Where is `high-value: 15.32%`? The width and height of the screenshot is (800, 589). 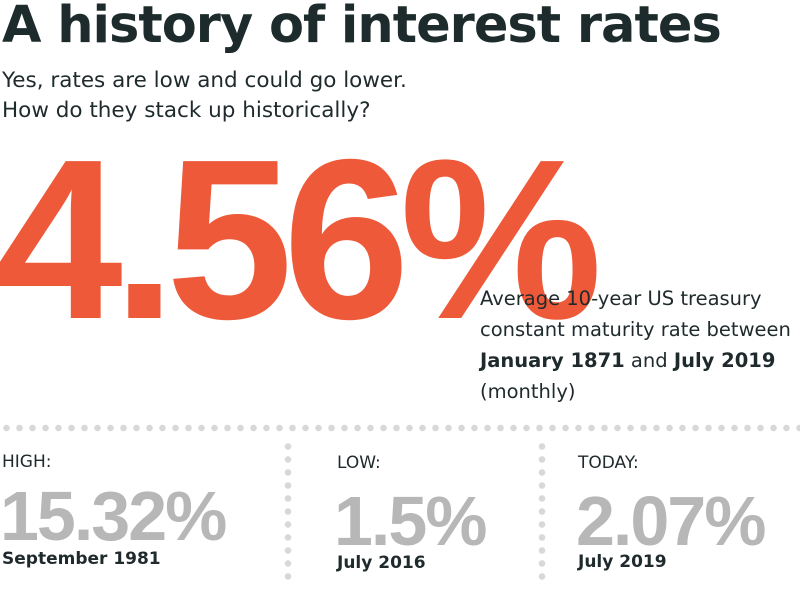
high-value: 15.32% is located at coordinates (113, 516).